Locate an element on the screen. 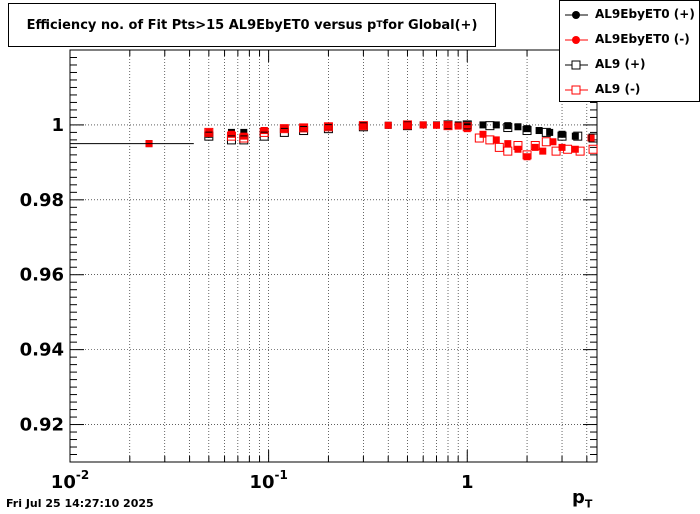 The height and width of the screenshot is (514, 700). legend-label: AL9 (+) is located at coordinates (620, 64).